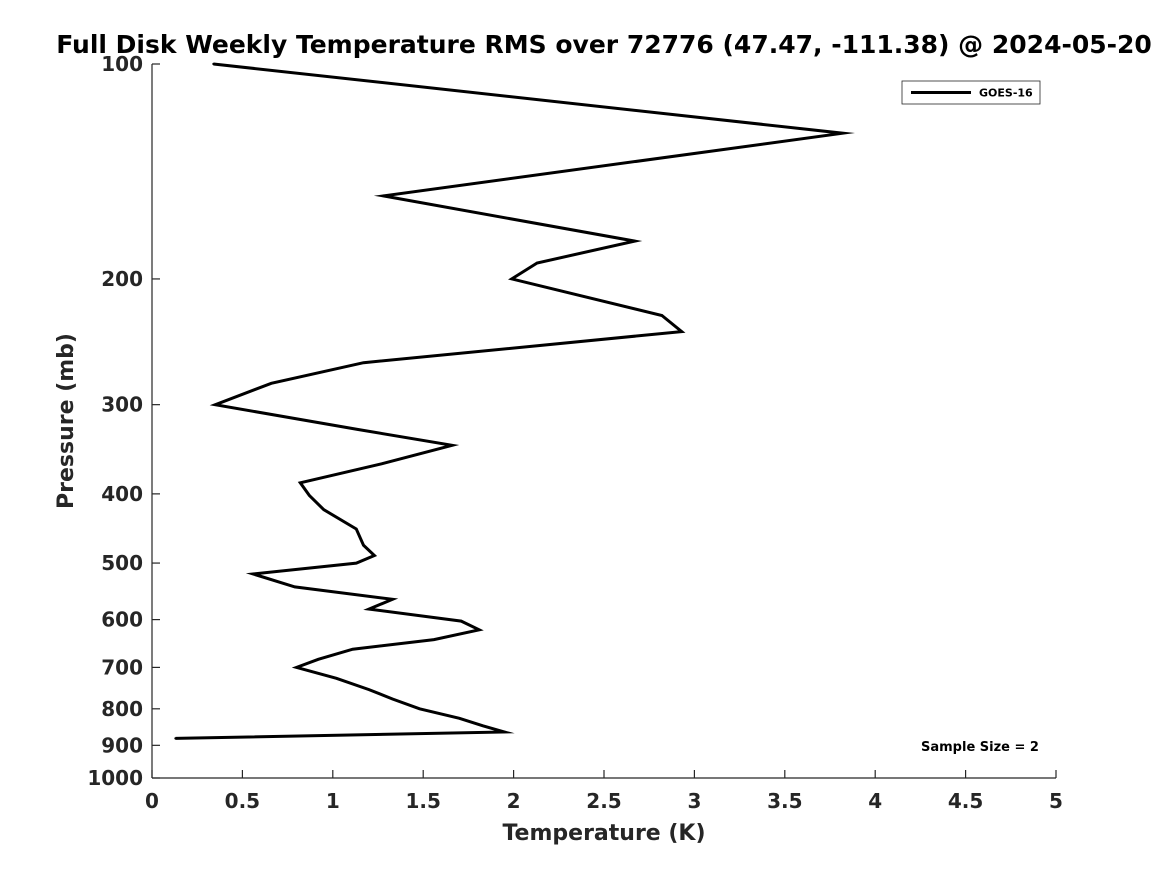 The height and width of the screenshot is (875, 1167). Describe the element at coordinates (980, 747) in the screenshot. I see `sample-size-annotation: Sample Size = 2` at that location.